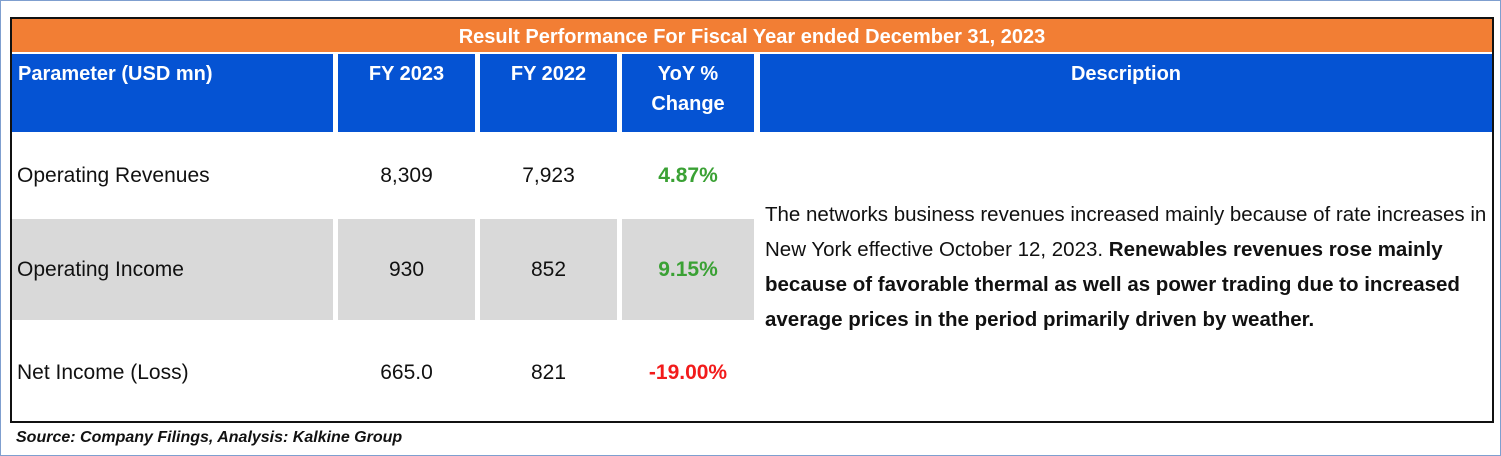 This screenshot has width=1501, height=456. I want to click on value-fy2022: 852, so click(548, 269).